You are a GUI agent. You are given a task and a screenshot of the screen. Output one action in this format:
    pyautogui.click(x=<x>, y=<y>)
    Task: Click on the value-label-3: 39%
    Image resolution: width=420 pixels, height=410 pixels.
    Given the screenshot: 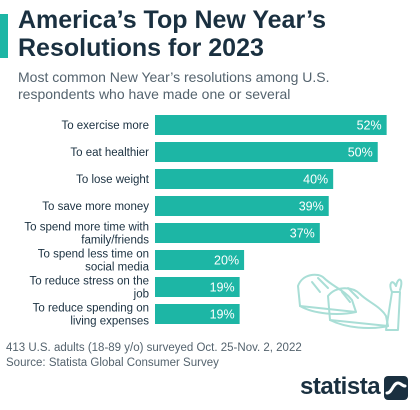 What is the action you would take?
    pyautogui.click(x=311, y=207)
    